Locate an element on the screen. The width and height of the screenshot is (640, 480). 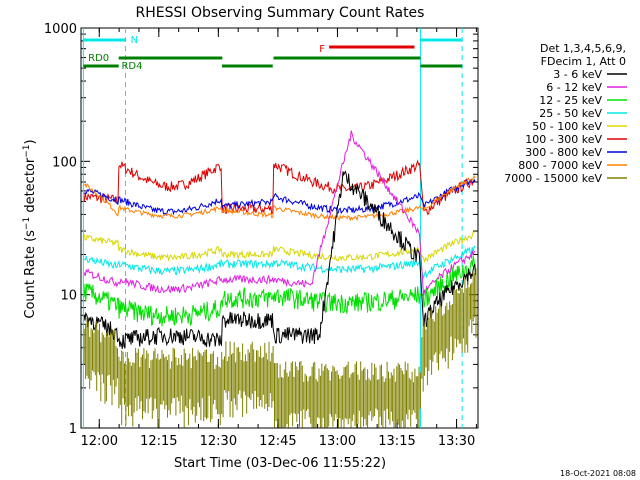
legend-label: 3 - 6 keV is located at coordinates (577, 74).